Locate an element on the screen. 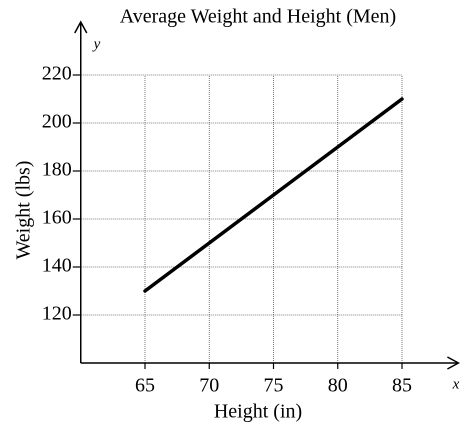  y-tick-label: 120 is located at coordinates (57, 314).